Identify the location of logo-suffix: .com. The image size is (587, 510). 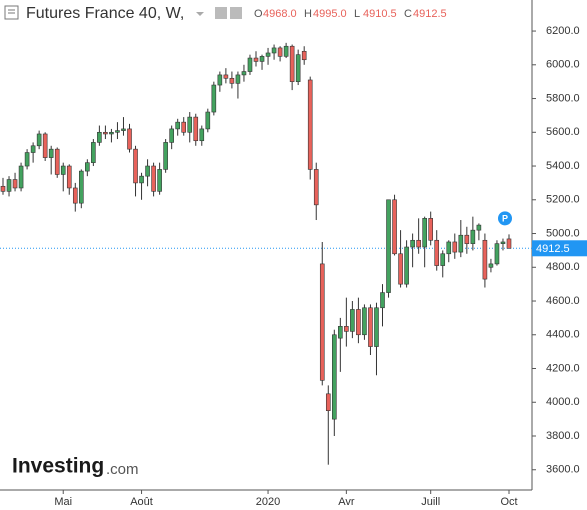
(122, 469).